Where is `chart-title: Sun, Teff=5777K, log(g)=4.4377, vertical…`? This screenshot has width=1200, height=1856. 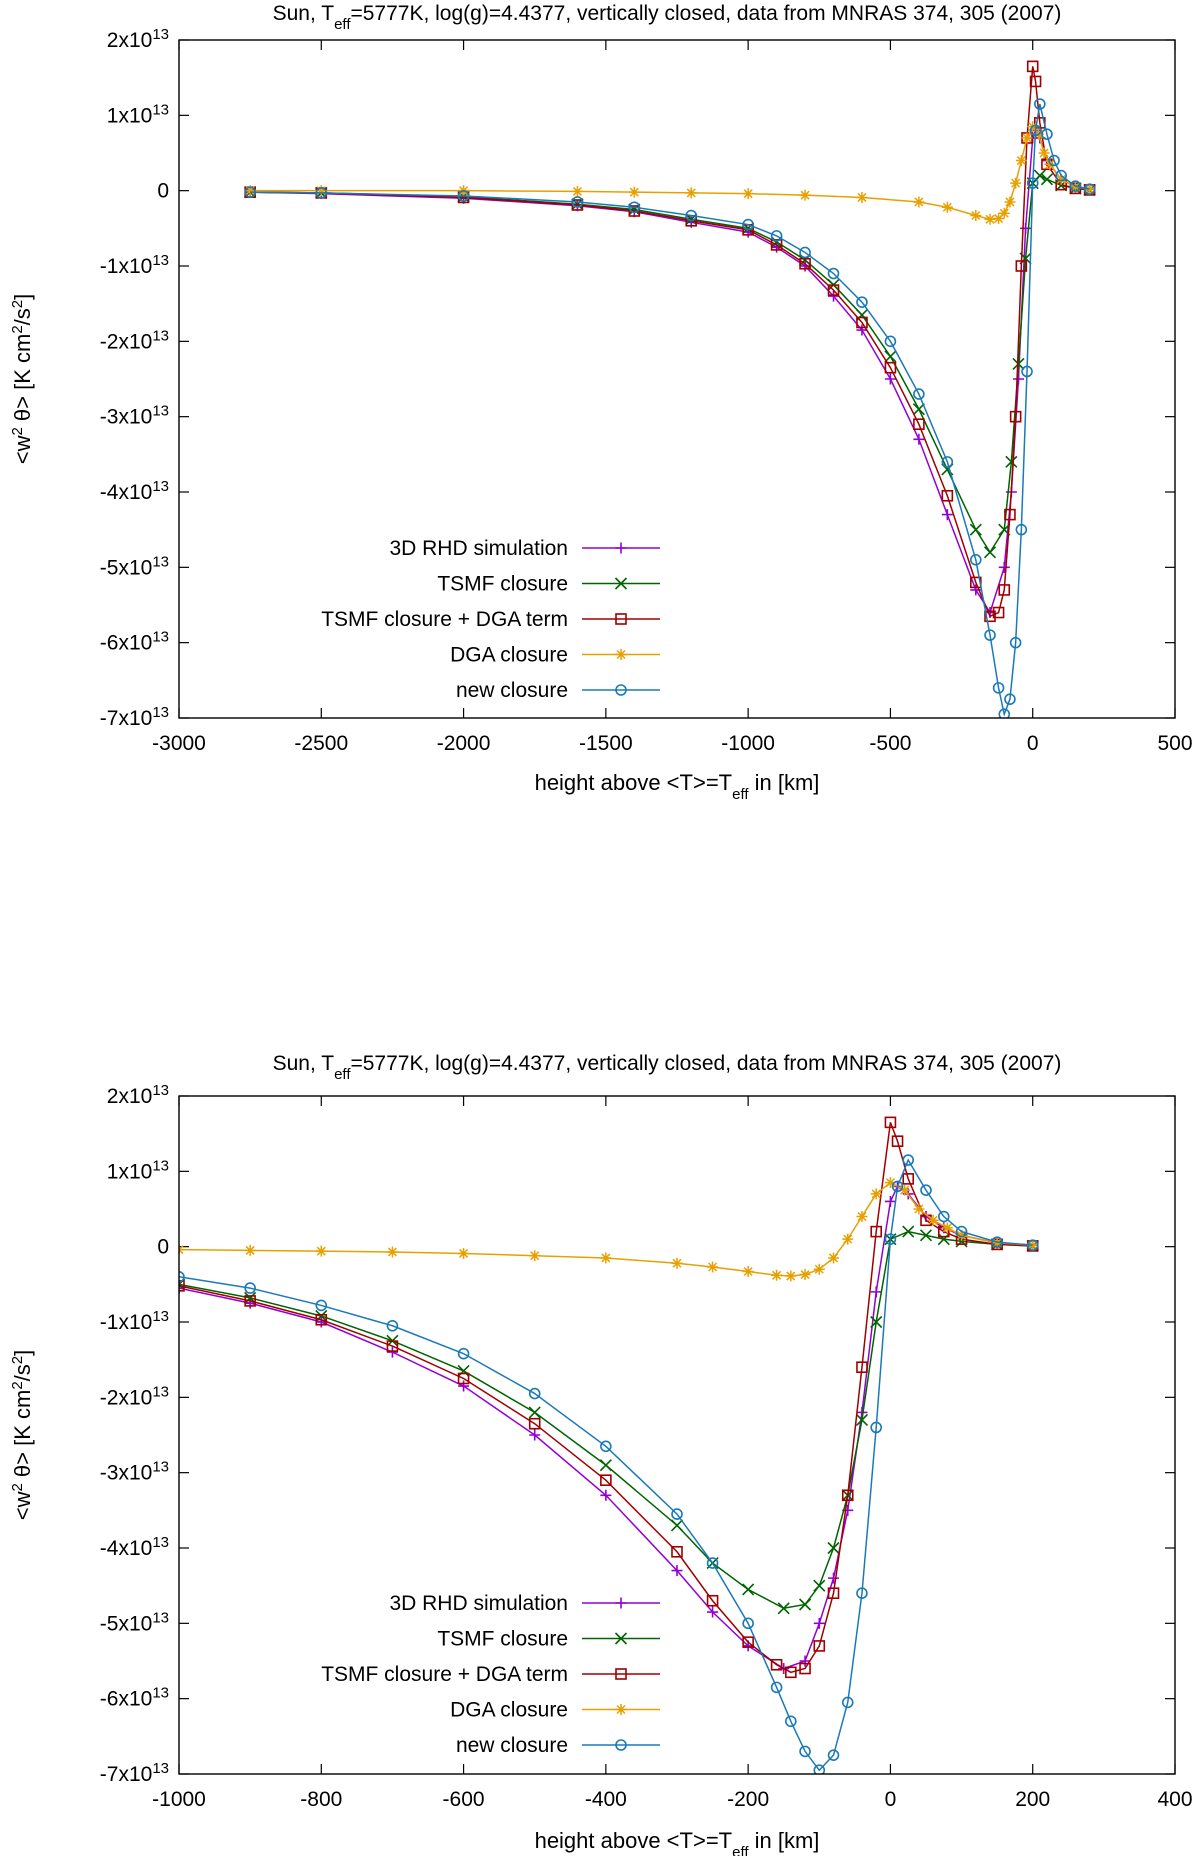
chart-title: Sun, Teff=5777K, log(g)=4.4377, vertical… is located at coordinates (667, 17).